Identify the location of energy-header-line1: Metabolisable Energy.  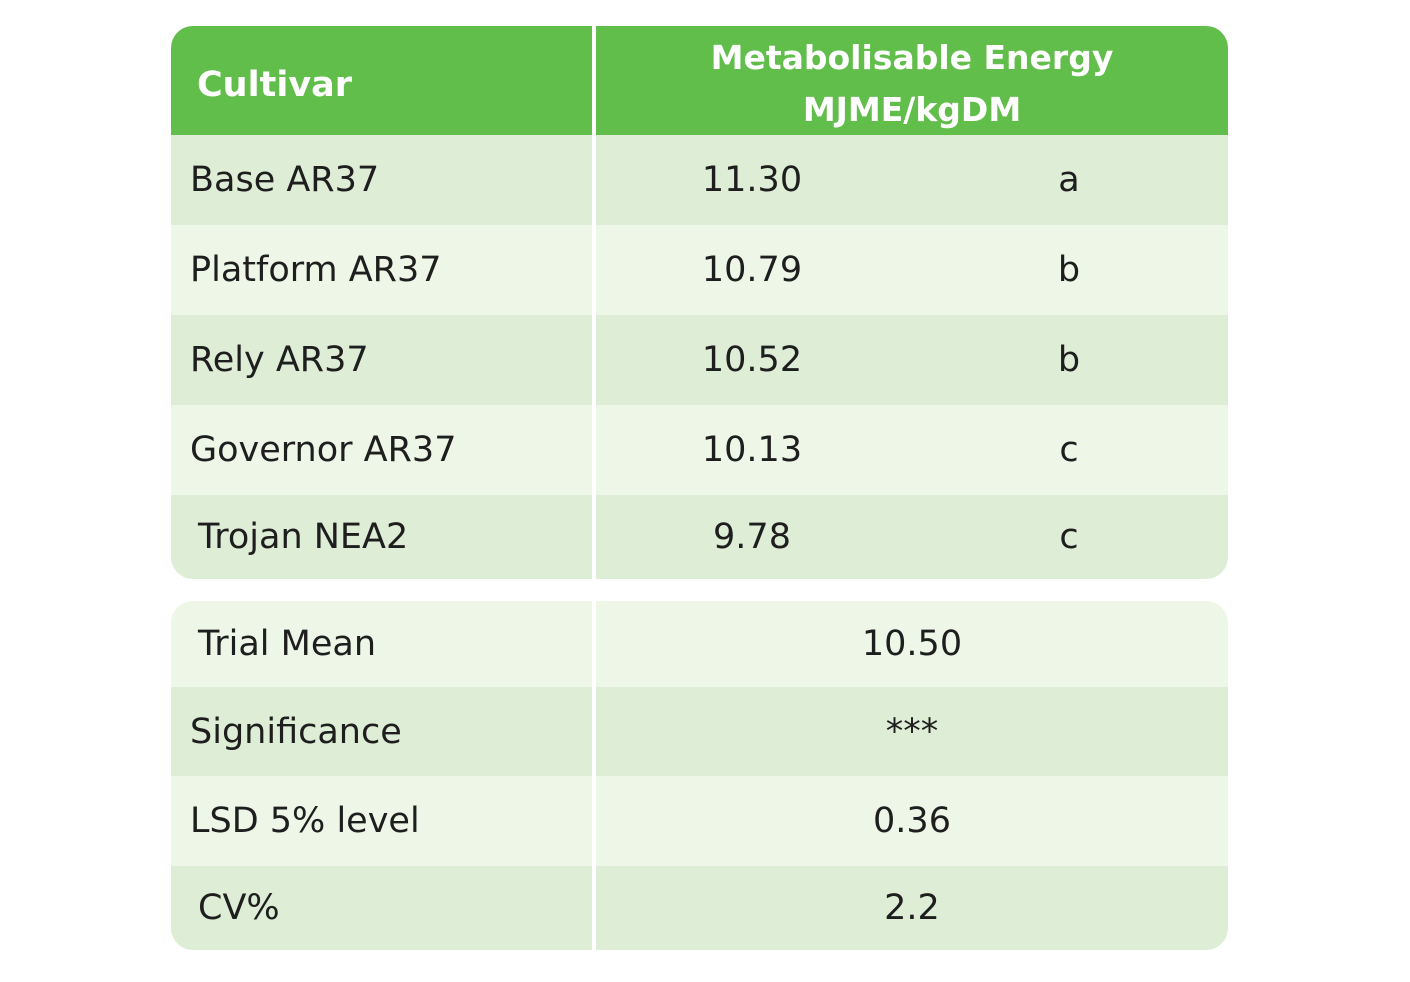
(912, 57).